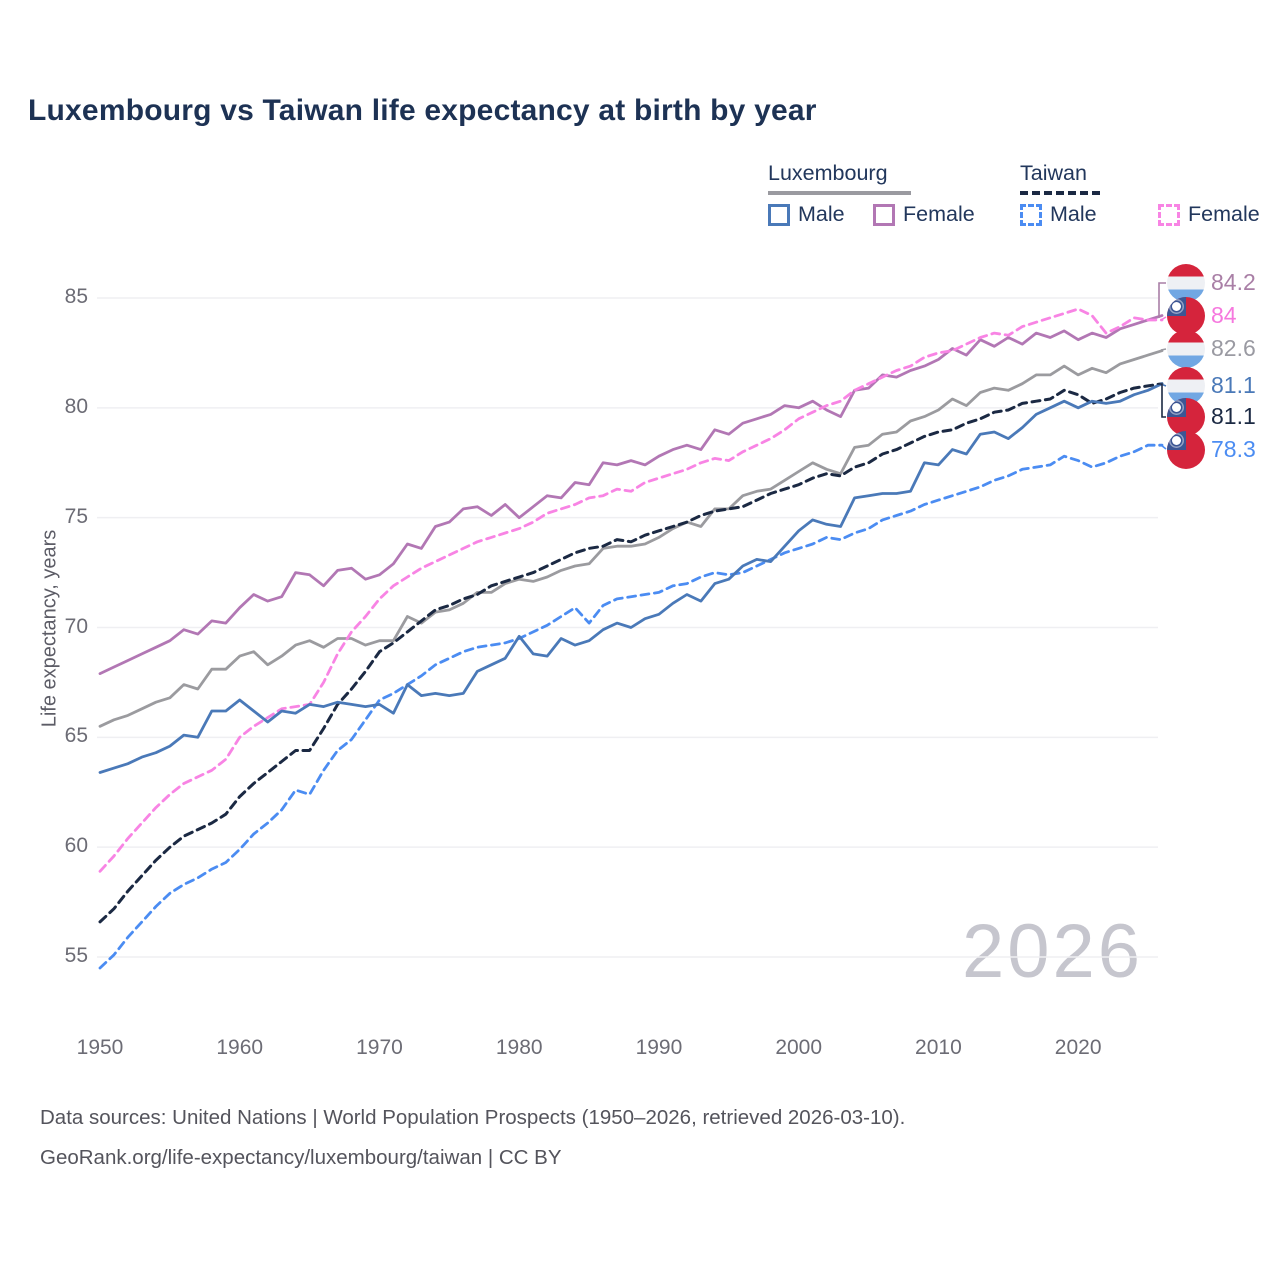 The image size is (1280, 1280). Describe the element at coordinates (1169, 214) in the screenshot. I see `taiwan-female-swatch-icon` at that location.